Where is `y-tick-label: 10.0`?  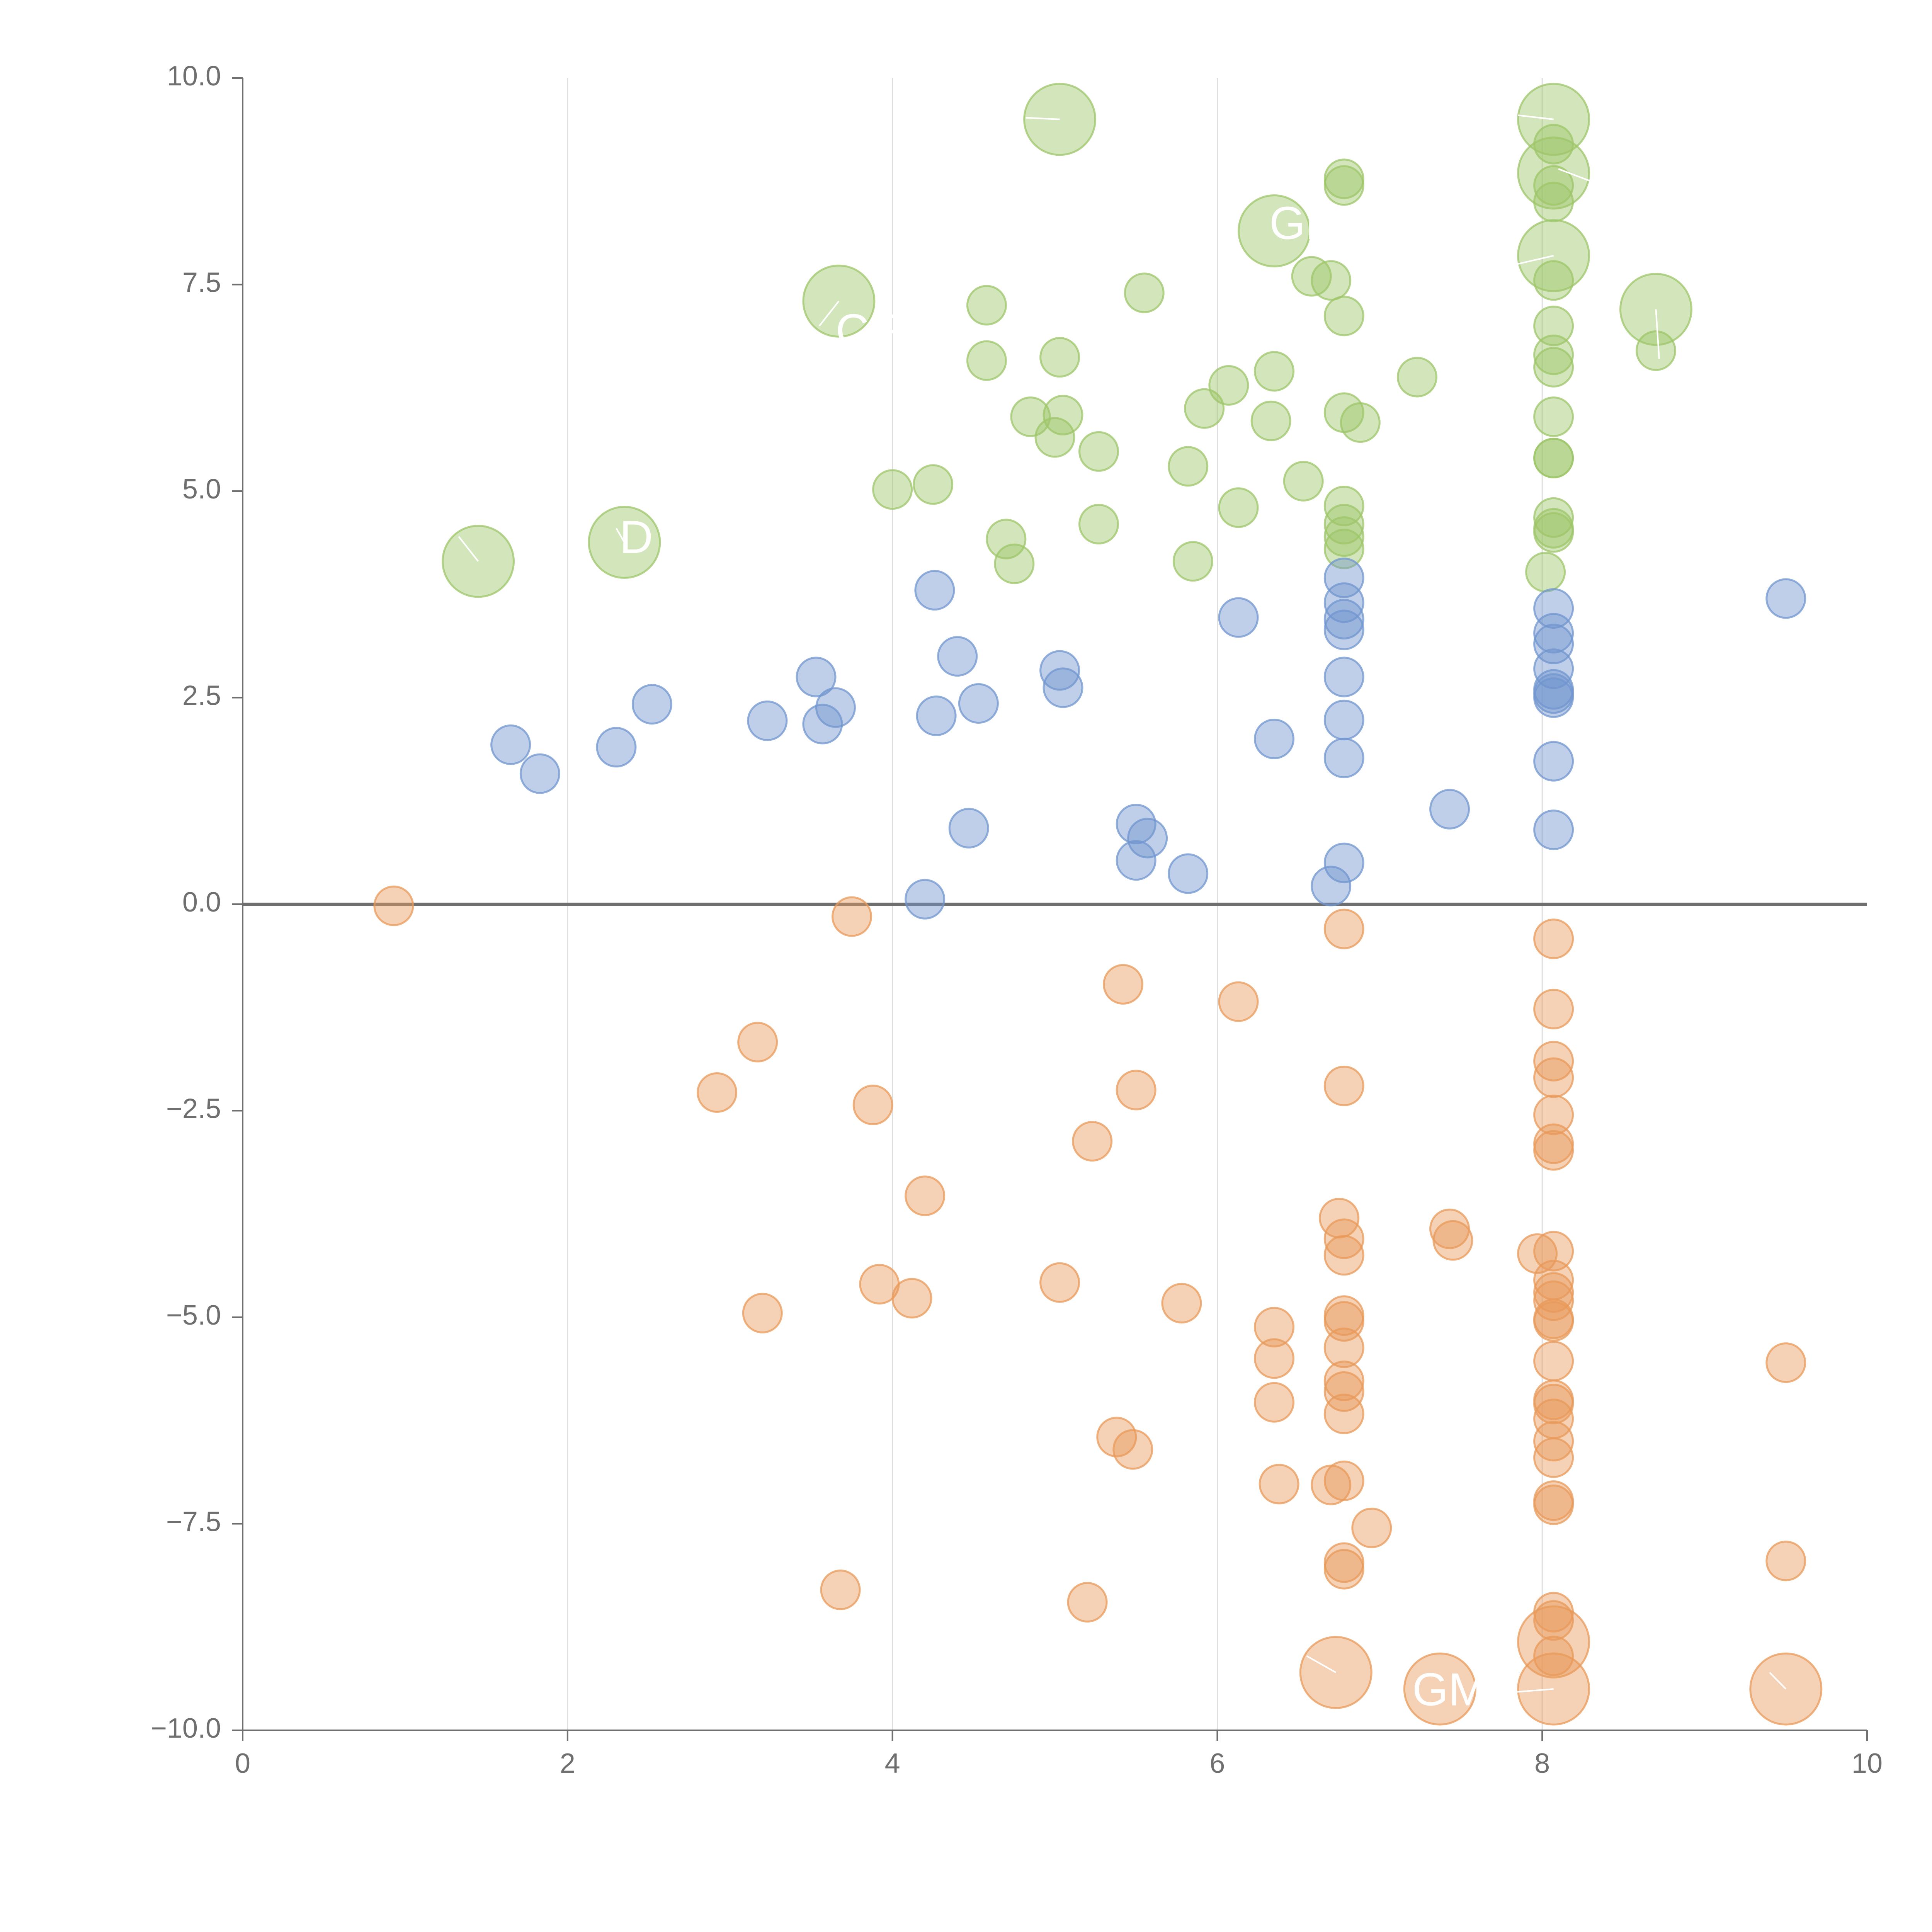
y-tick-label: 10.0 is located at coordinates (194, 77).